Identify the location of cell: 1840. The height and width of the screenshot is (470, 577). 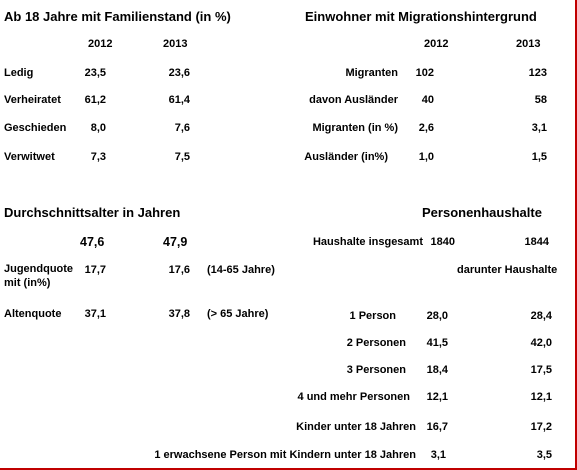
(442, 242).